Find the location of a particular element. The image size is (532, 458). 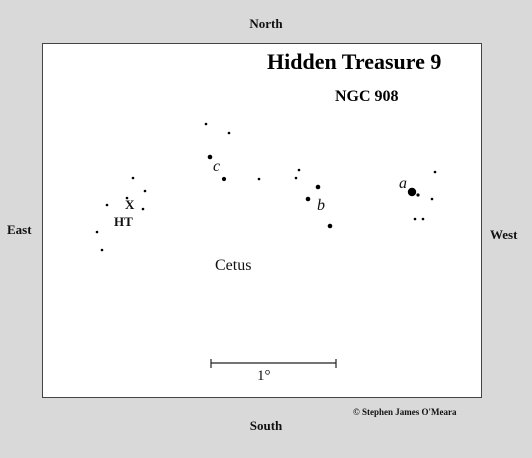

scale-label: 1° is located at coordinates (264, 376).